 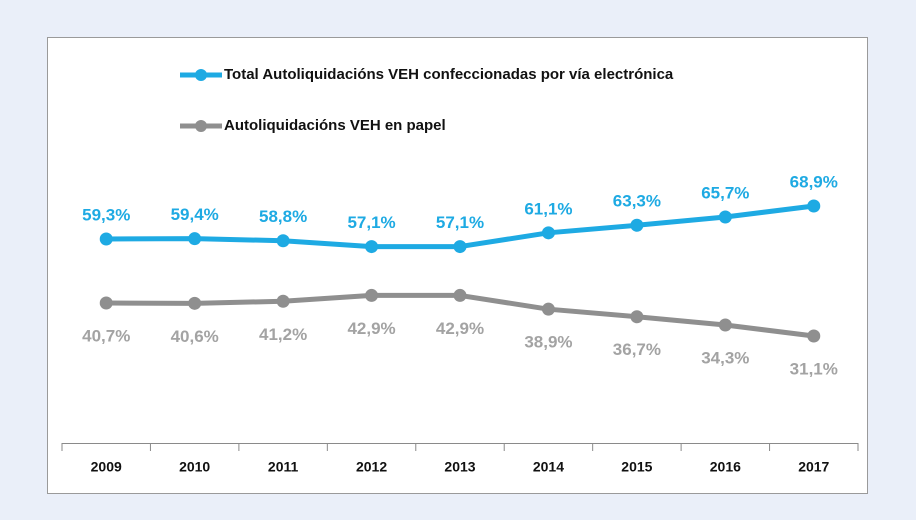 What do you see at coordinates (283, 467) in the screenshot?
I see `x-tick-label: 2011` at bounding box center [283, 467].